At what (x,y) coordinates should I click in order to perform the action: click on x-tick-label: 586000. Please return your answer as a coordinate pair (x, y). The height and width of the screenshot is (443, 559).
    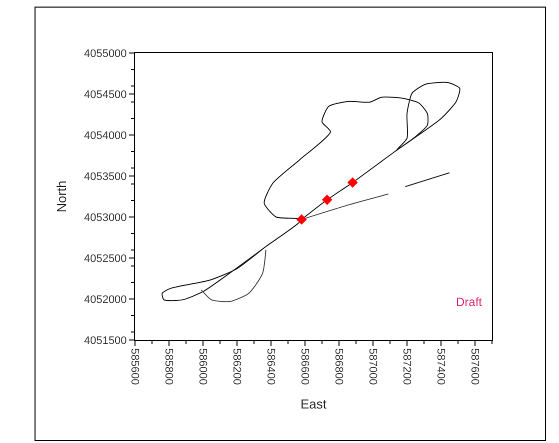
    Looking at the image, I should click on (202, 366).